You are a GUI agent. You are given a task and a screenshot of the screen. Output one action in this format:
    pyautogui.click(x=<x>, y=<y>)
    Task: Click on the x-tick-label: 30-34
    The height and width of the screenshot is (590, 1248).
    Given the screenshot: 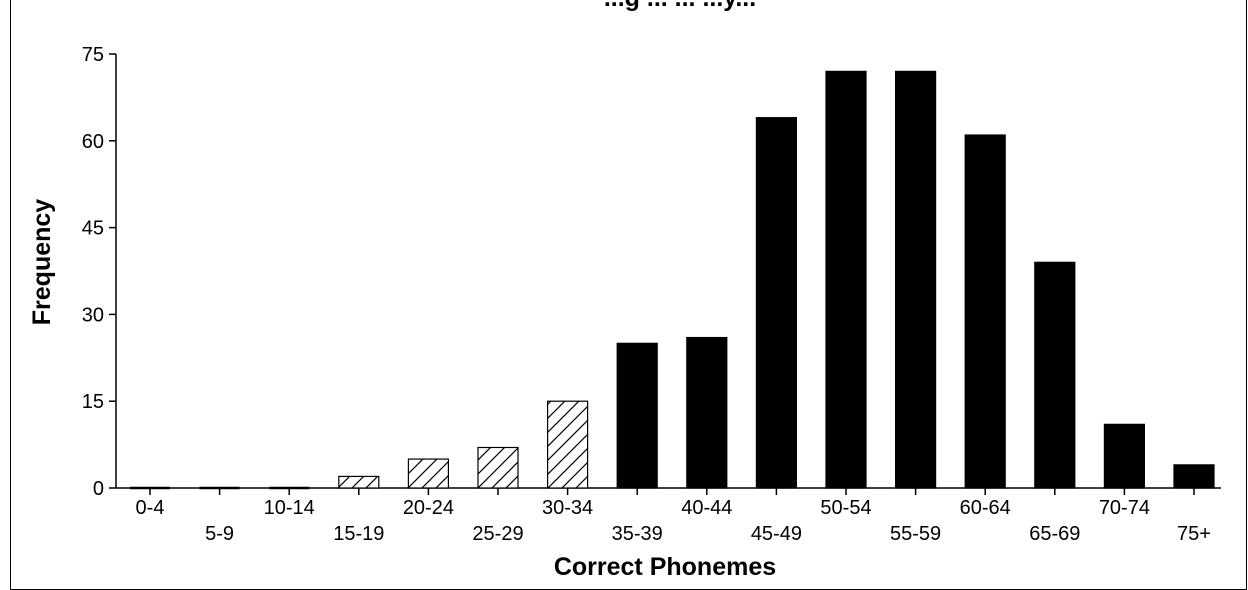 What is the action you would take?
    pyautogui.click(x=567, y=508)
    